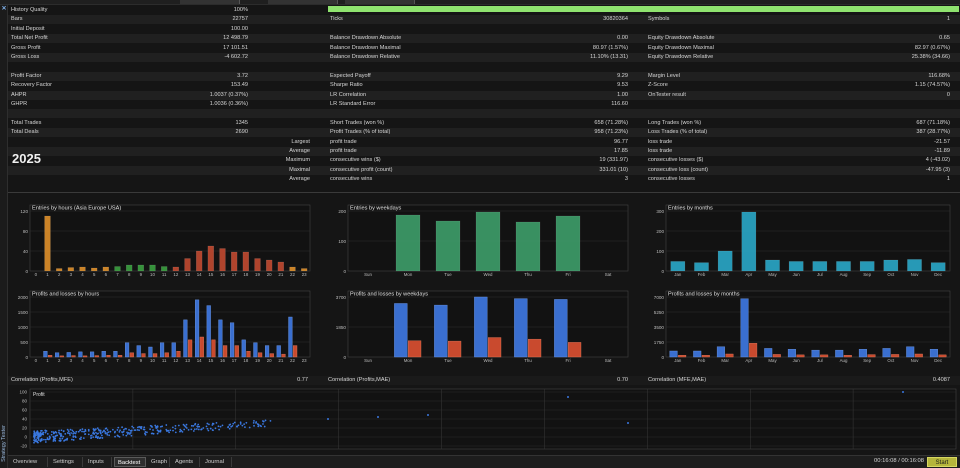 Image resolution: width=960 pixels, height=468 pixels. I want to click on tab-agents: Agents, so click(186, 462).